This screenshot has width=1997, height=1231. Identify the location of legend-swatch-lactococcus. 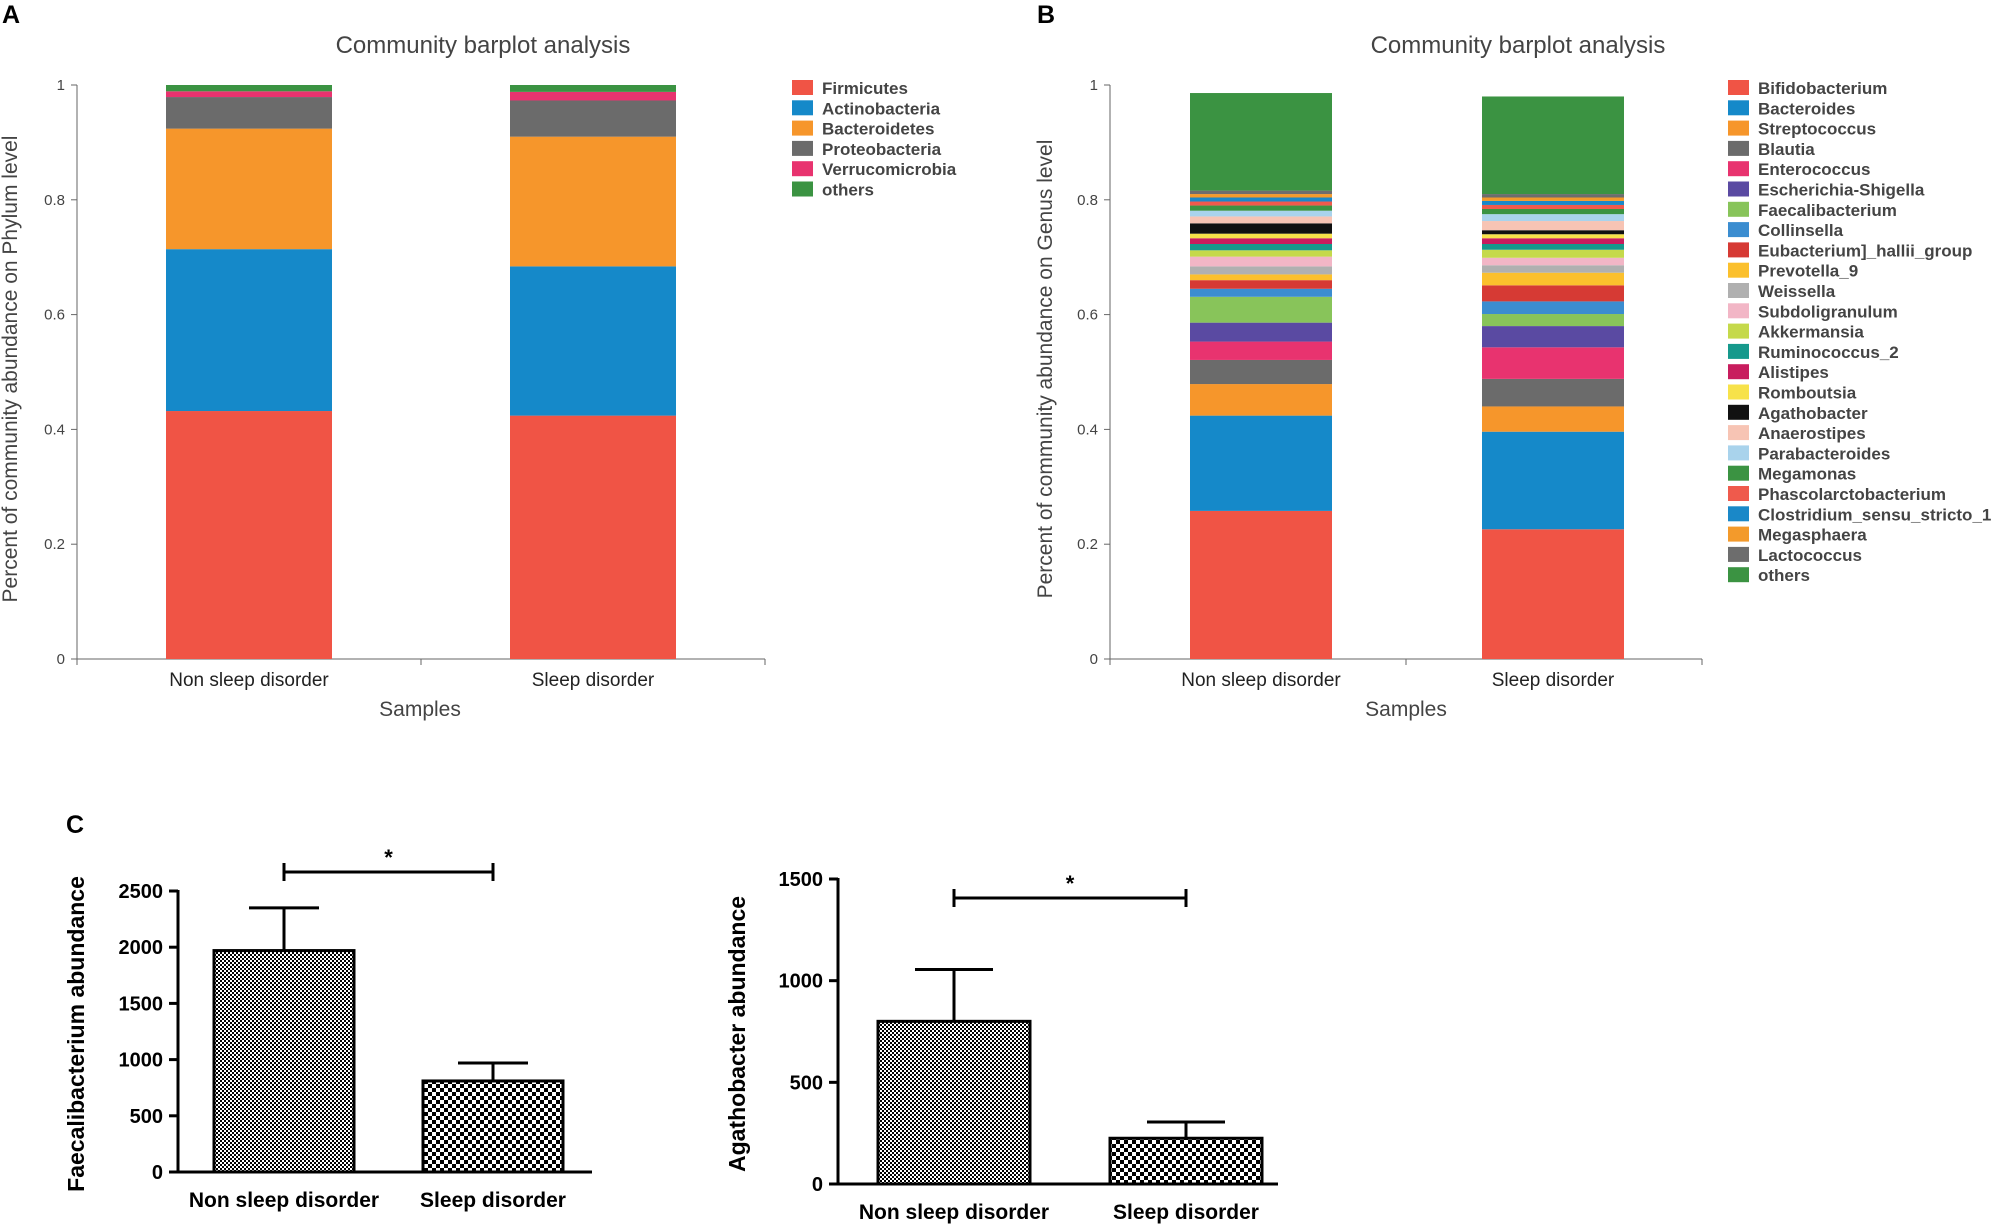
(1738, 554).